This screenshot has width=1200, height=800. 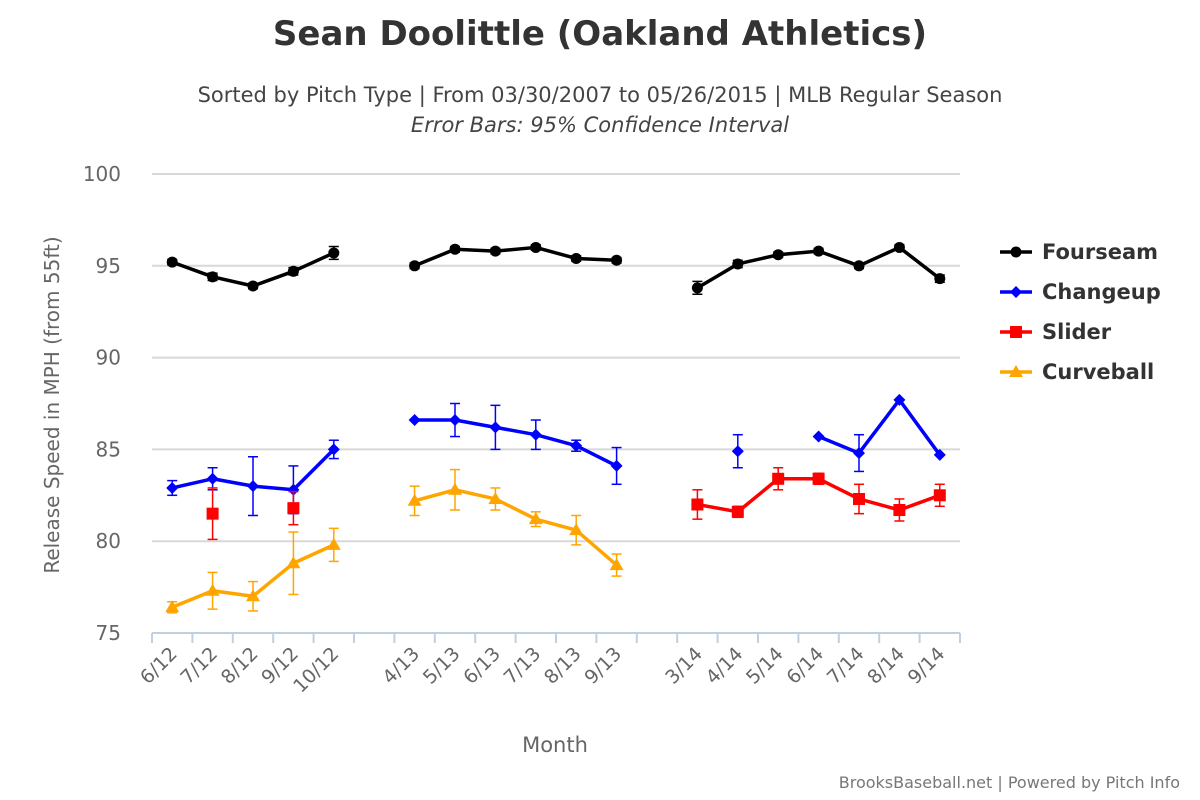 I want to click on curveball-legend-marker, so click(x=1016, y=371).